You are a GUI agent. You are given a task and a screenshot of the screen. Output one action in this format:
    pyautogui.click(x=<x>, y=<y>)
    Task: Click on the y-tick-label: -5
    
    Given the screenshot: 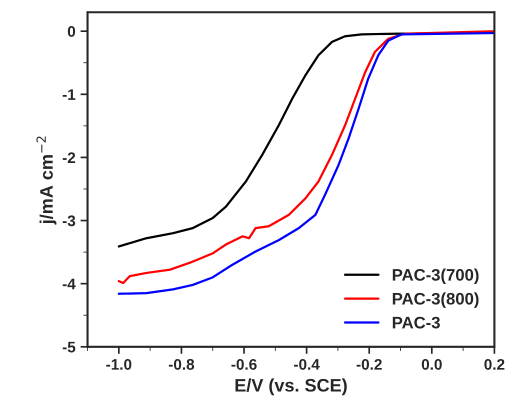 What is the action you would take?
    pyautogui.click(x=69, y=347)
    